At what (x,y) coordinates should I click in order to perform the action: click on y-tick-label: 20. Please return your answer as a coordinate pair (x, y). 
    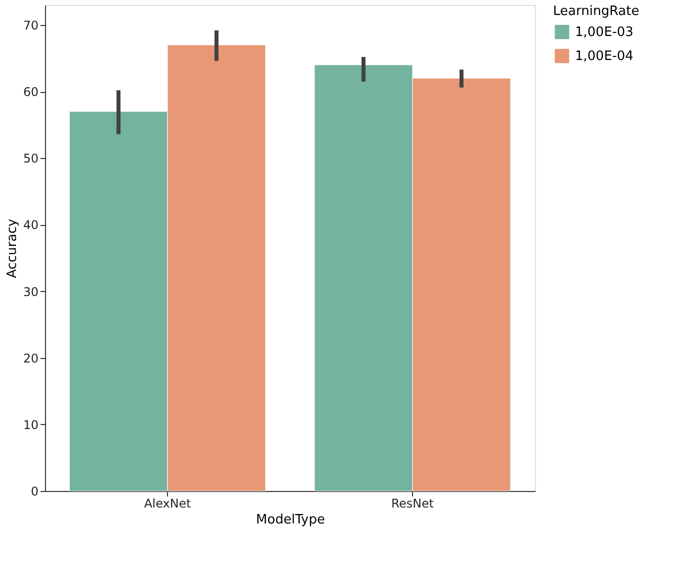
    Looking at the image, I should click on (30, 358).